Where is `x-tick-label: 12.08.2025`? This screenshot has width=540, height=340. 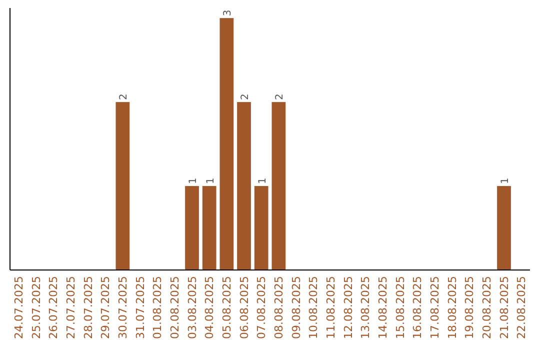
x-tick-label: 12.08.2025 is located at coordinates (348, 307).